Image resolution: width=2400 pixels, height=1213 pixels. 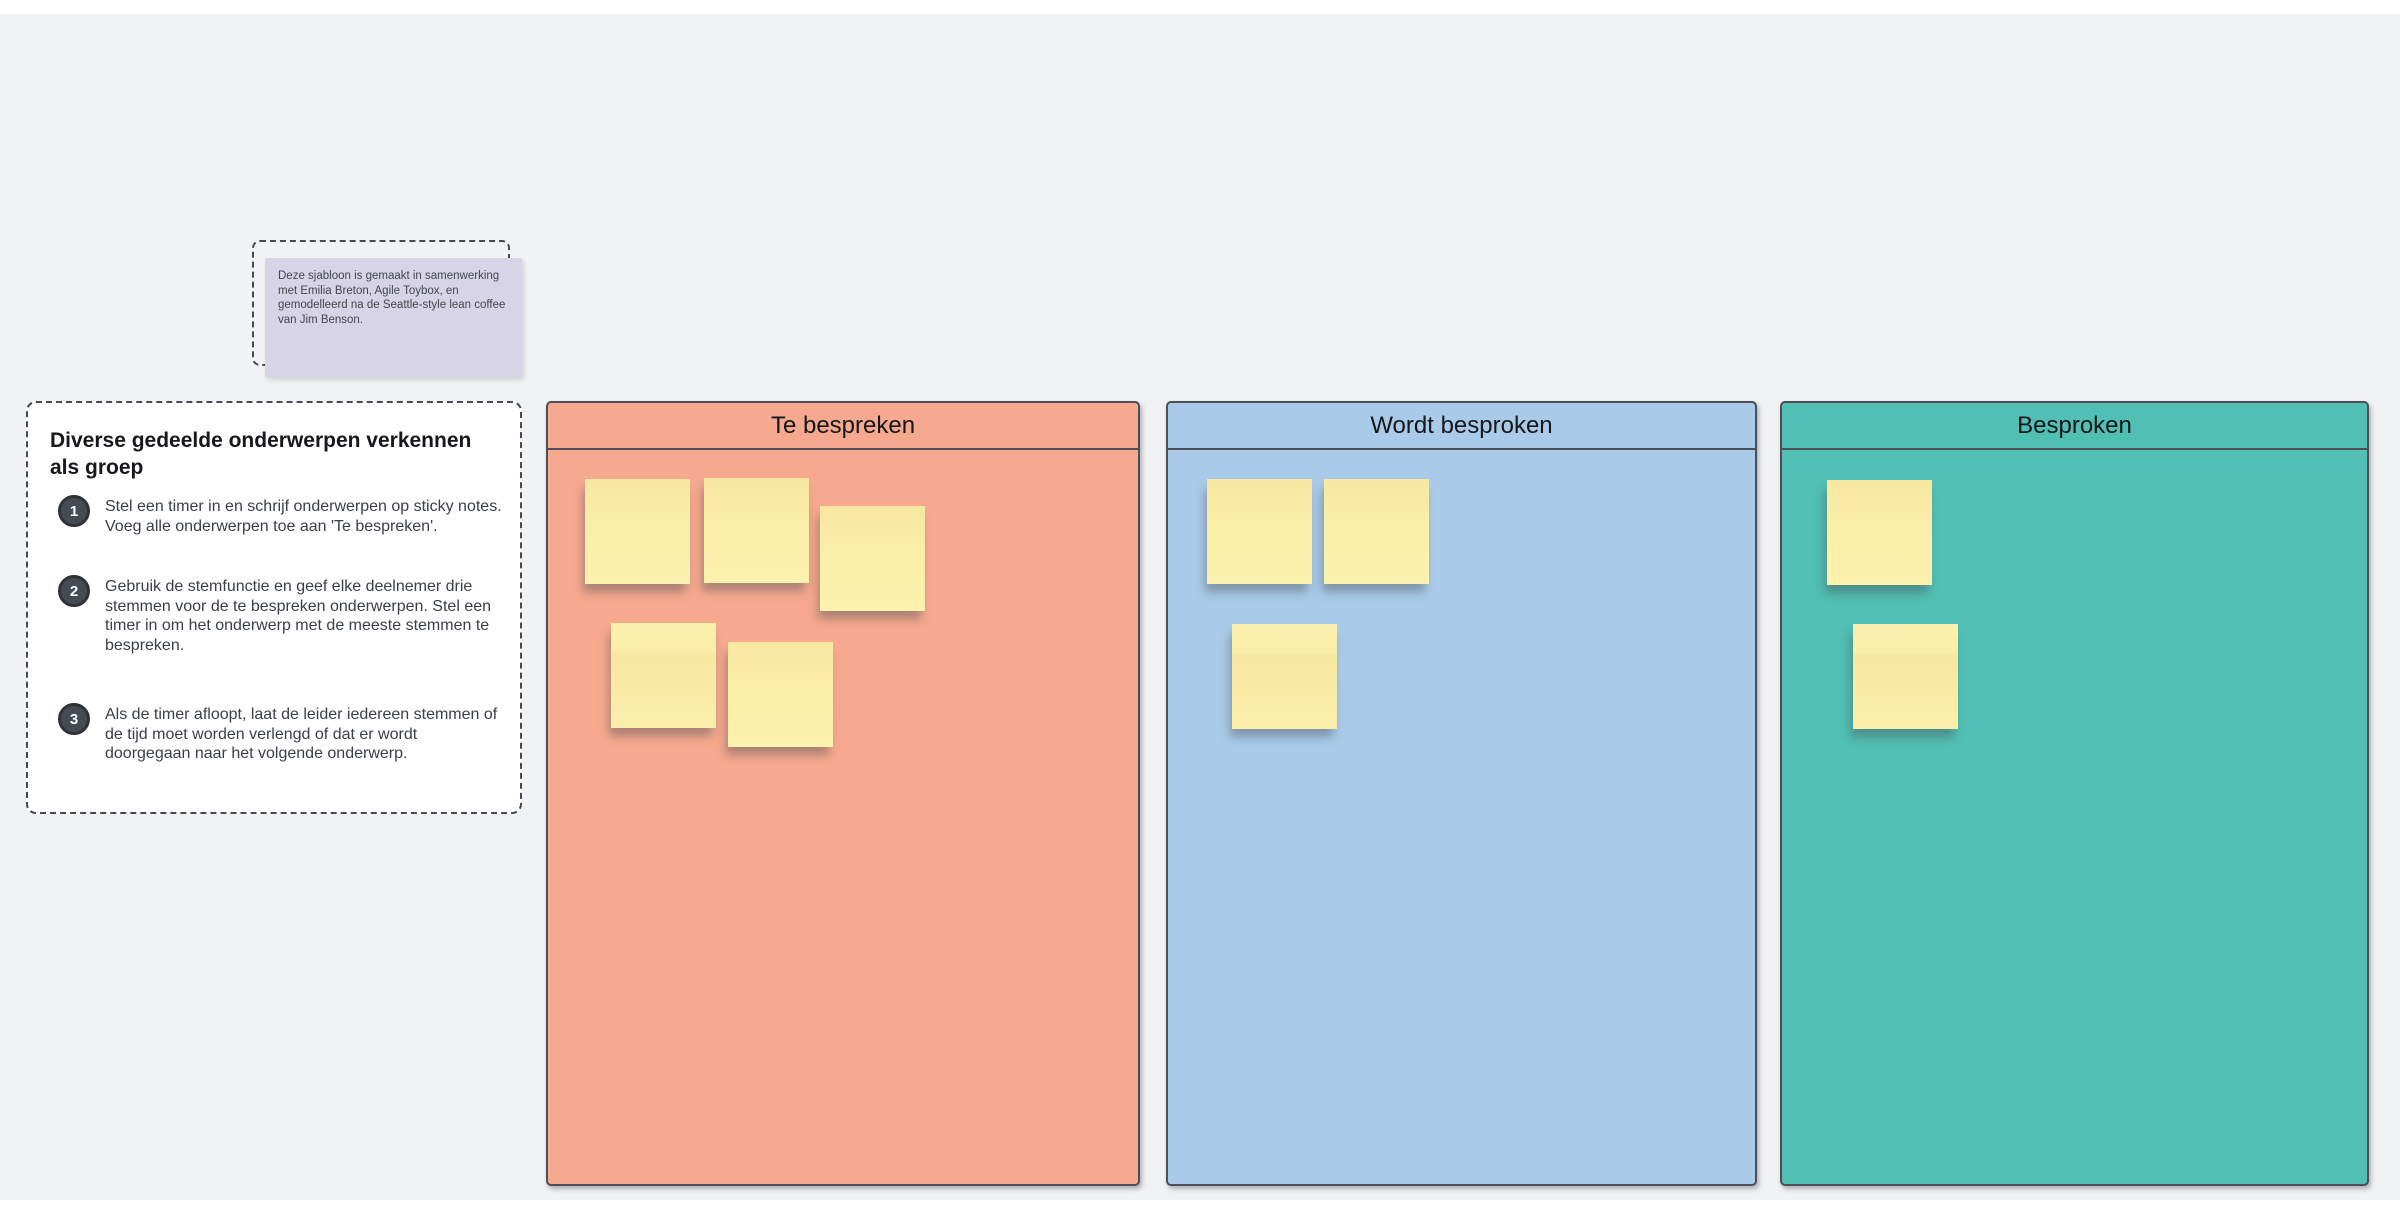 I want to click on column-besproken-title: Besproken, so click(x=2074, y=426).